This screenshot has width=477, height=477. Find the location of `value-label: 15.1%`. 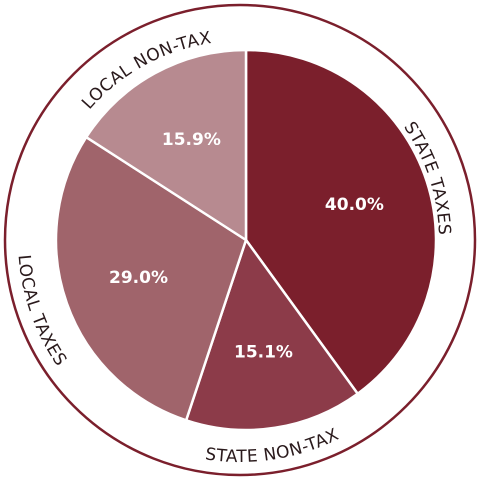

value-label: 15.1% is located at coordinates (263, 353).